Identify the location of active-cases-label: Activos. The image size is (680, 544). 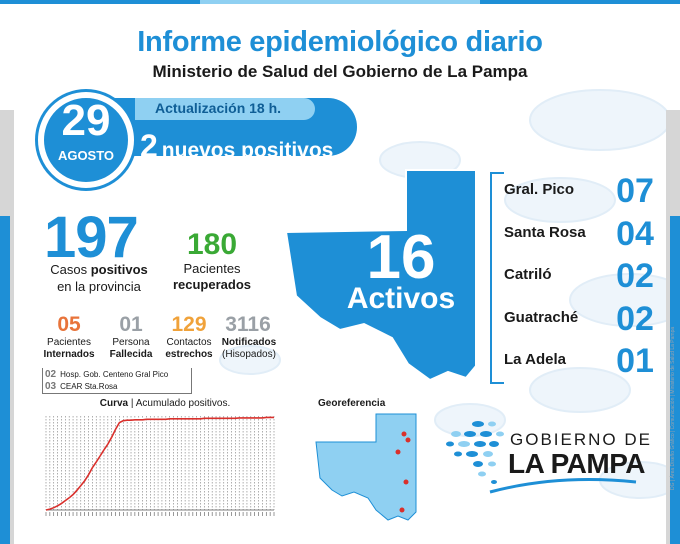
(401, 298).